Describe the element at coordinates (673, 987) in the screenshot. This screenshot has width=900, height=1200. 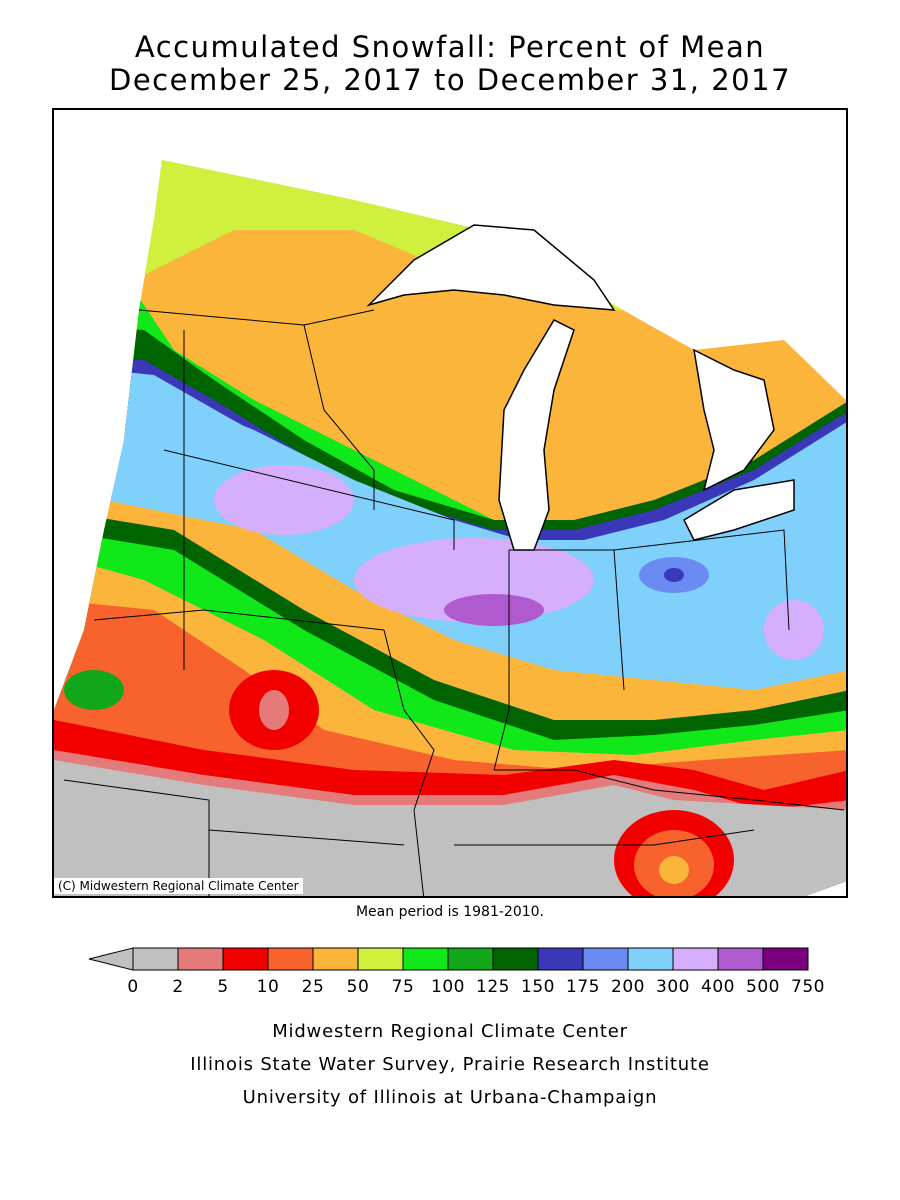
I see `legend-tick-label: 300` at that location.